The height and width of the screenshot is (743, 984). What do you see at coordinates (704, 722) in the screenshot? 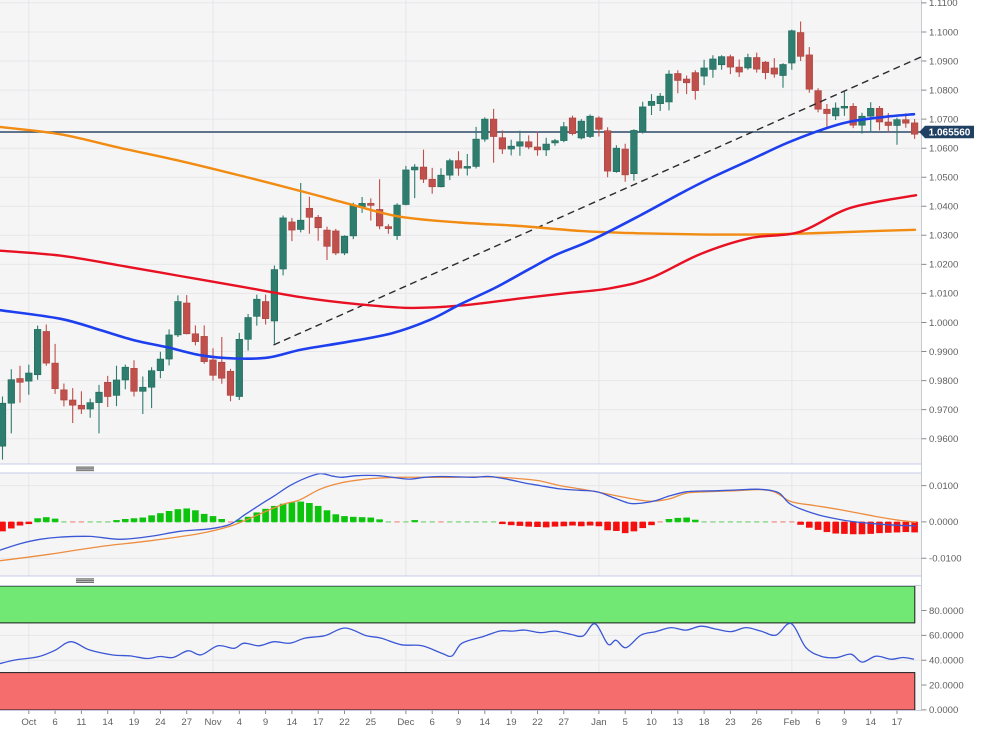
I see `svg-text: 18` at bounding box center [704, 722].